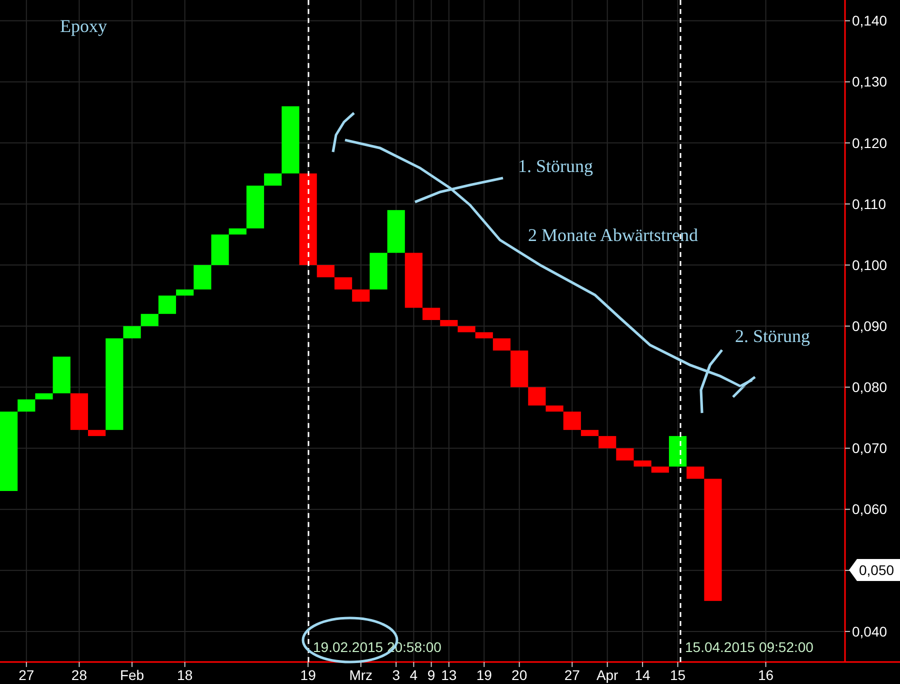 This screenshot has height=684, width=900. I want to click on x-tick-label: 20, so click(520, 675).